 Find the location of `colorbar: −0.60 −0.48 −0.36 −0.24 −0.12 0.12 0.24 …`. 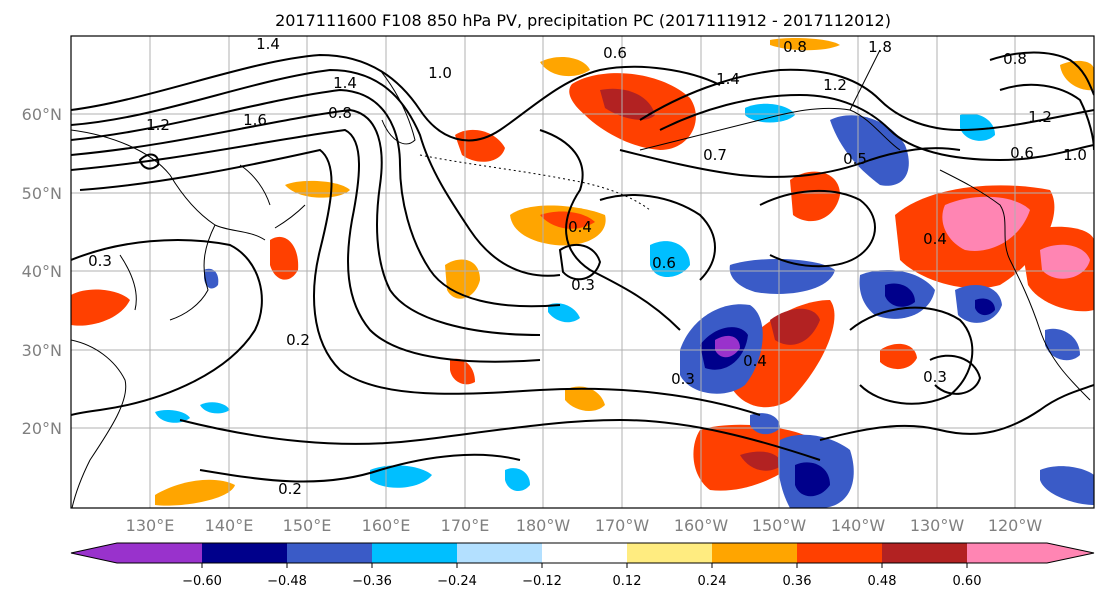

colorbar: −0.60 −0.48 −0.36 −0.24 −0.12 0.12 0.24 … is located at coordinates (582, 565).